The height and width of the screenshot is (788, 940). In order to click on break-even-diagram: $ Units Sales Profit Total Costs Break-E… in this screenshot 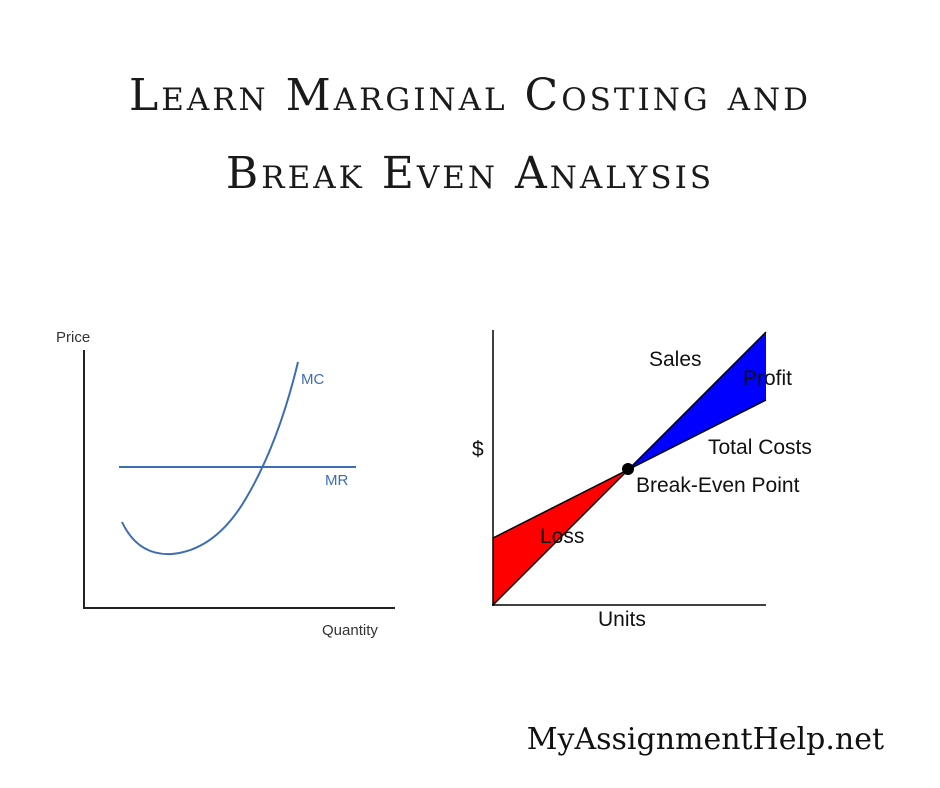, I will do `click(642, 480)`.